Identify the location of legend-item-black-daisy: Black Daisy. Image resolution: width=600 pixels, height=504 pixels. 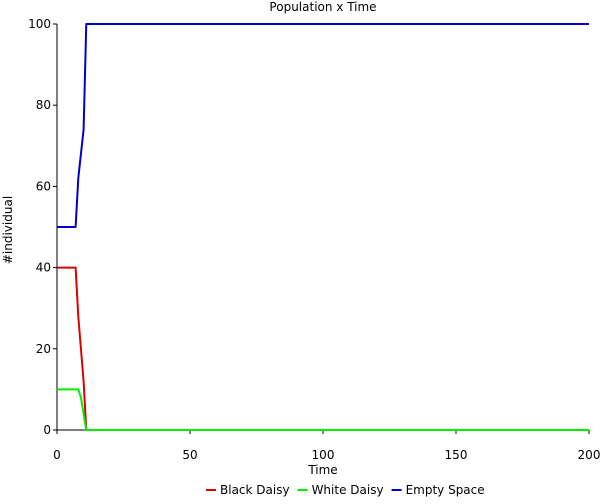
(248, 490).